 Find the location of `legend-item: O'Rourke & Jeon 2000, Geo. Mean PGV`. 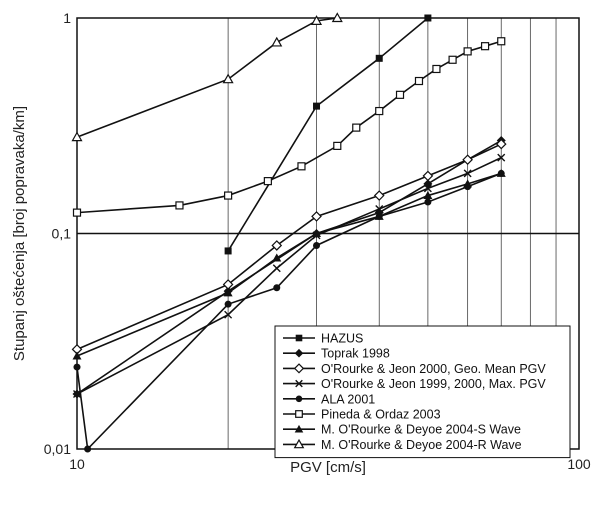

legend-item: O'Rourke & Jeon 2000, Geo. Mean PGV is located at coordinates (414, 369).